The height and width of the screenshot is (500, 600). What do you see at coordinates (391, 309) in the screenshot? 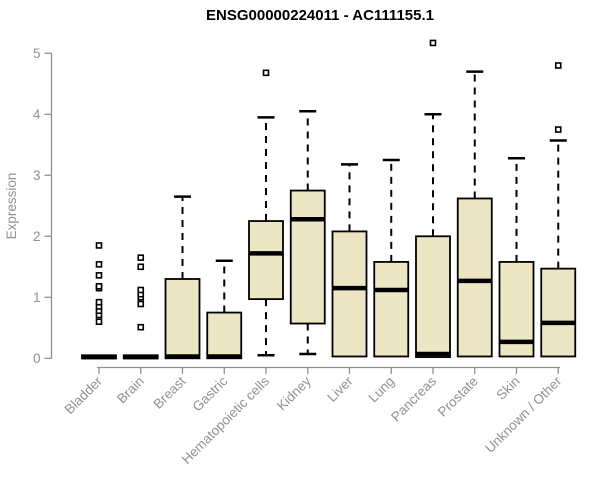
I see `box-lung` at bounding box center [391, 309].